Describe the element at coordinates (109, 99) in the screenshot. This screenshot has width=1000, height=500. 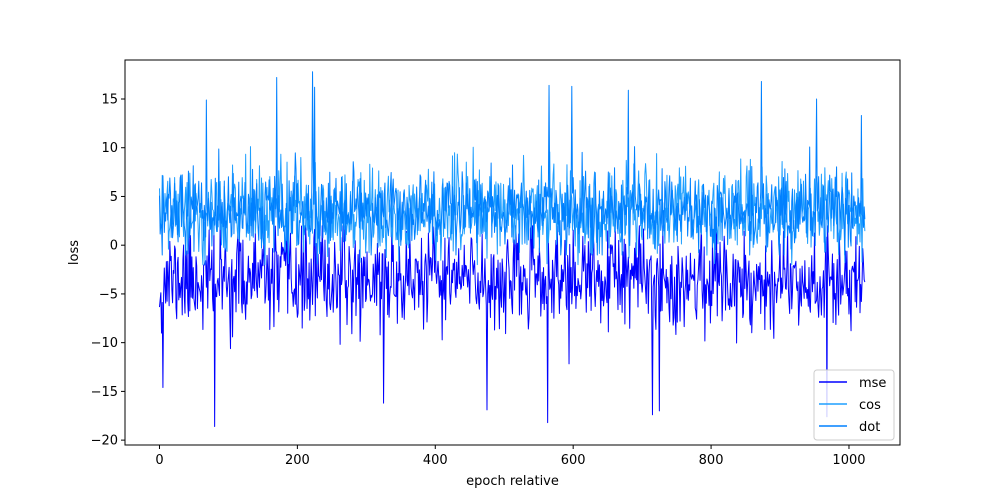
I see `y-tick-label: 15` at that location.